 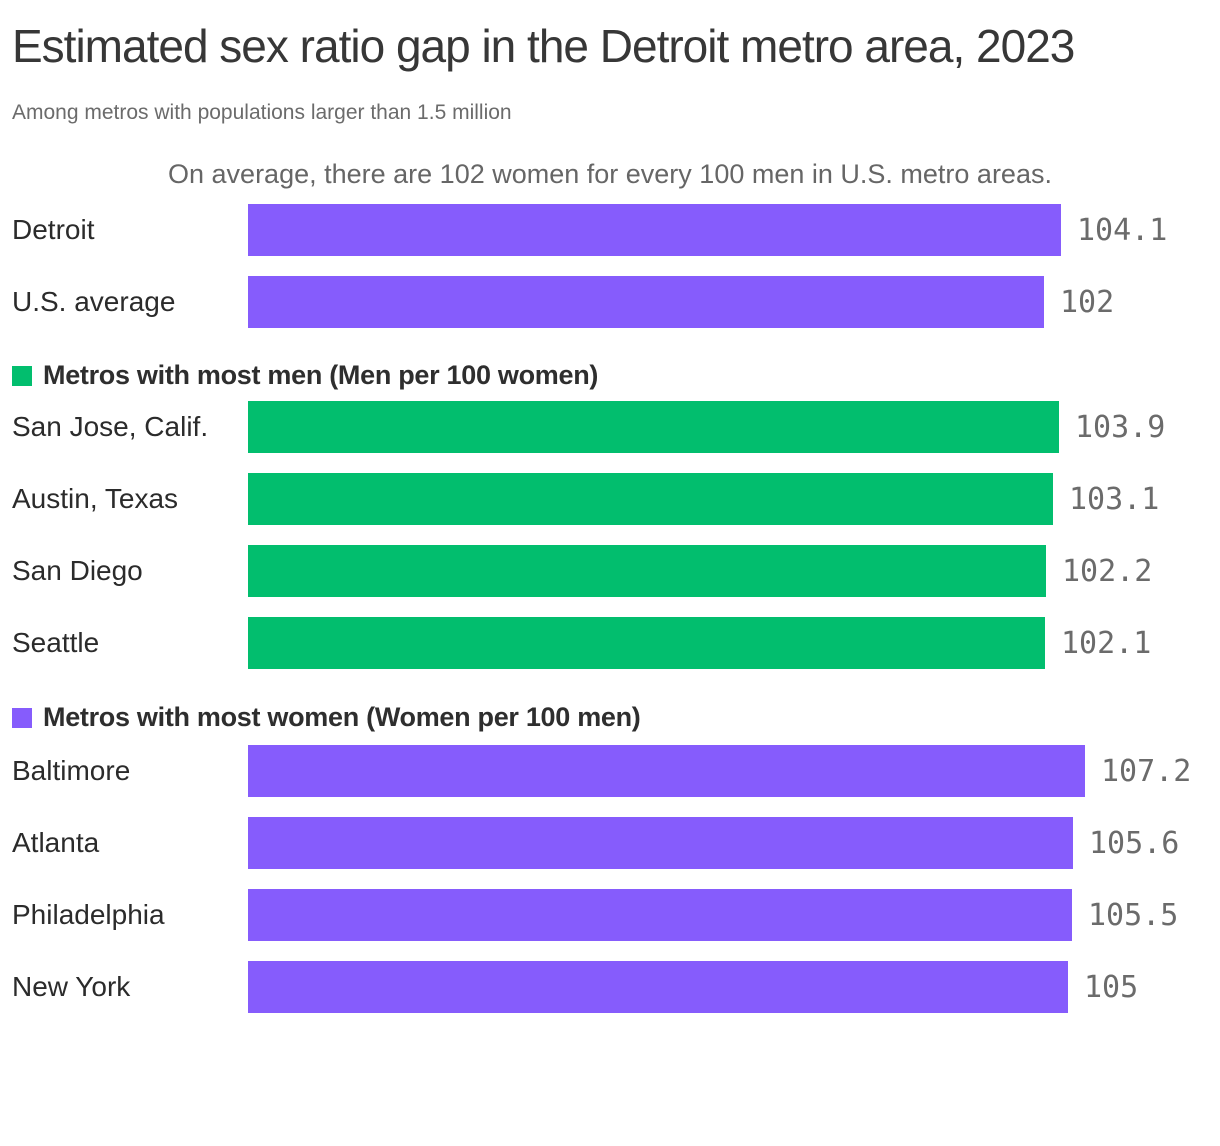 What do you see at coordinates (1120, 427) in the screenshot?
I see `bar-value: 103.9` at bounding box center [1120, 427].